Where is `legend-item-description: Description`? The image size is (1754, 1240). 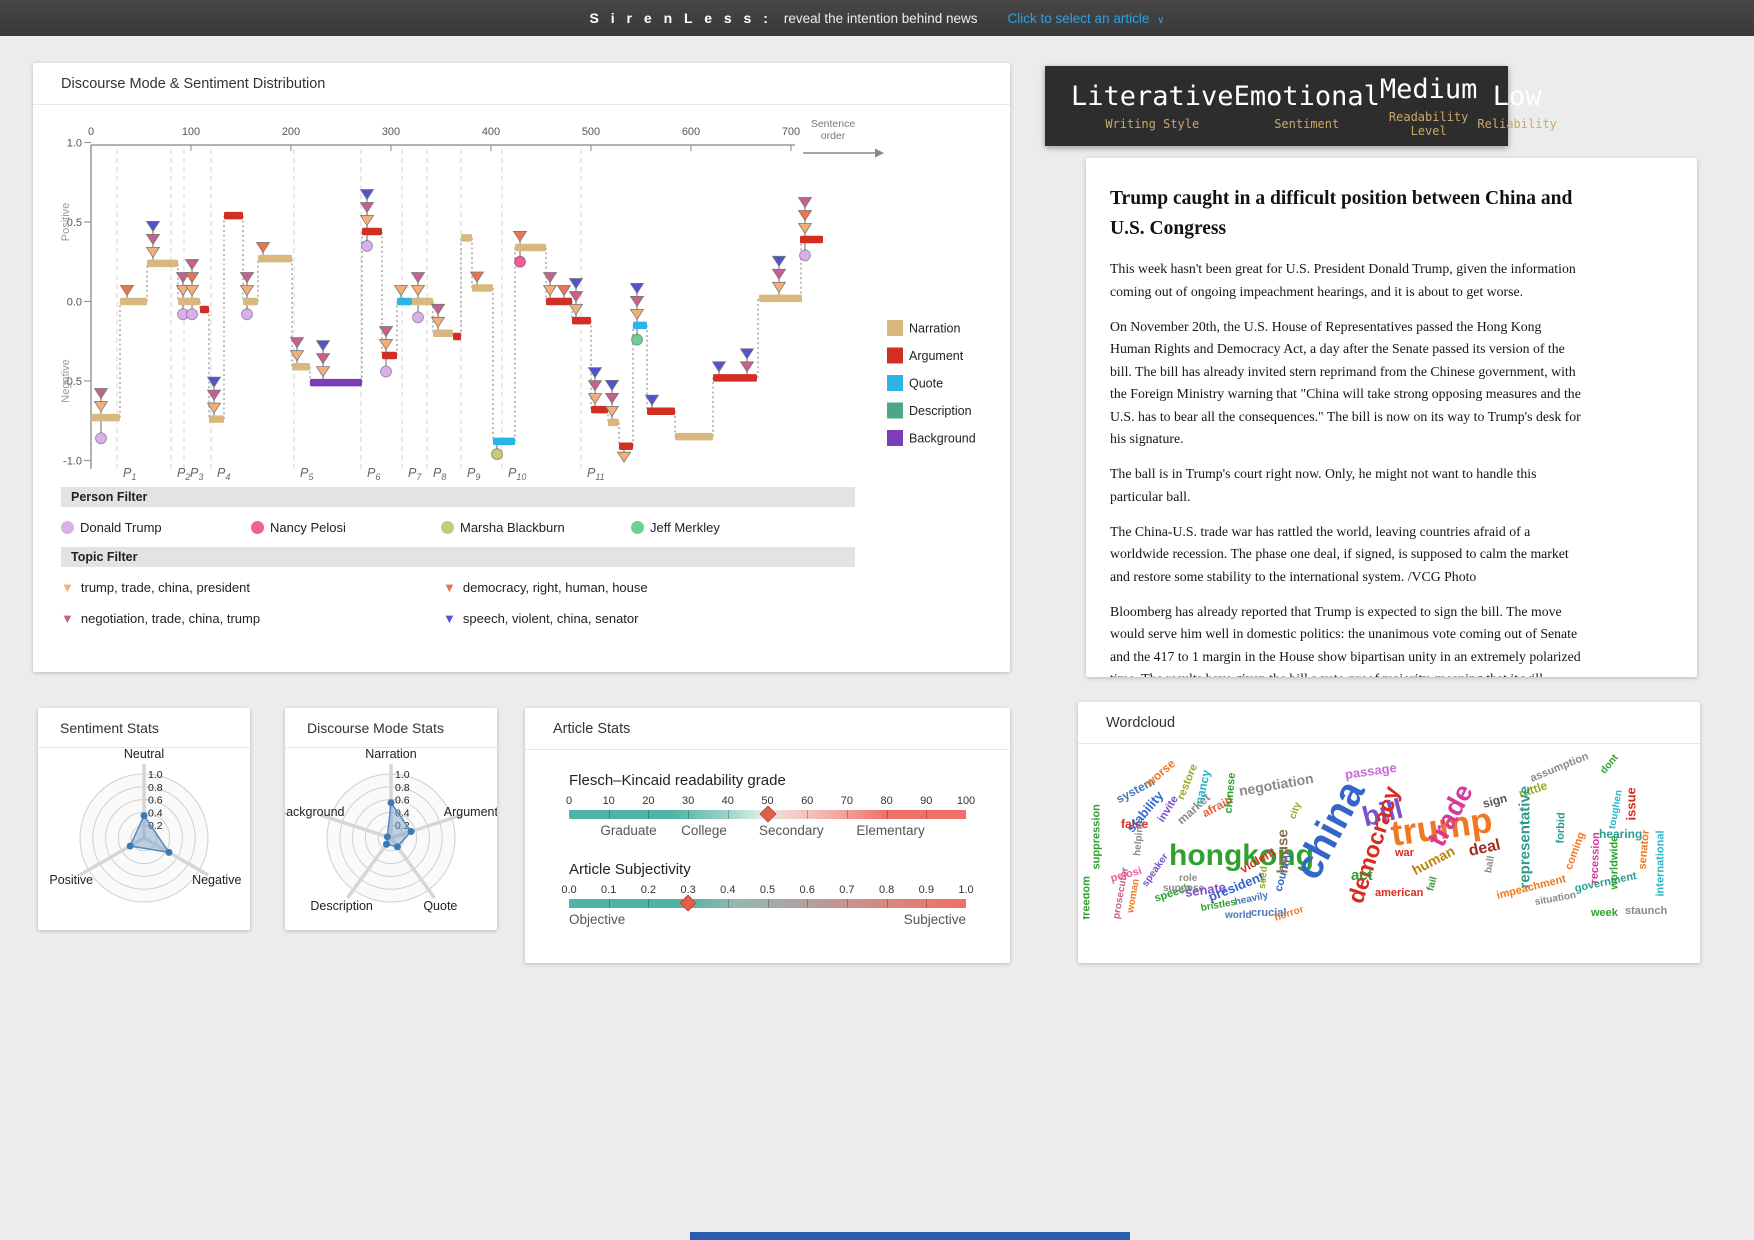
legend-item-description: Description is located at coordinates (929, 410).